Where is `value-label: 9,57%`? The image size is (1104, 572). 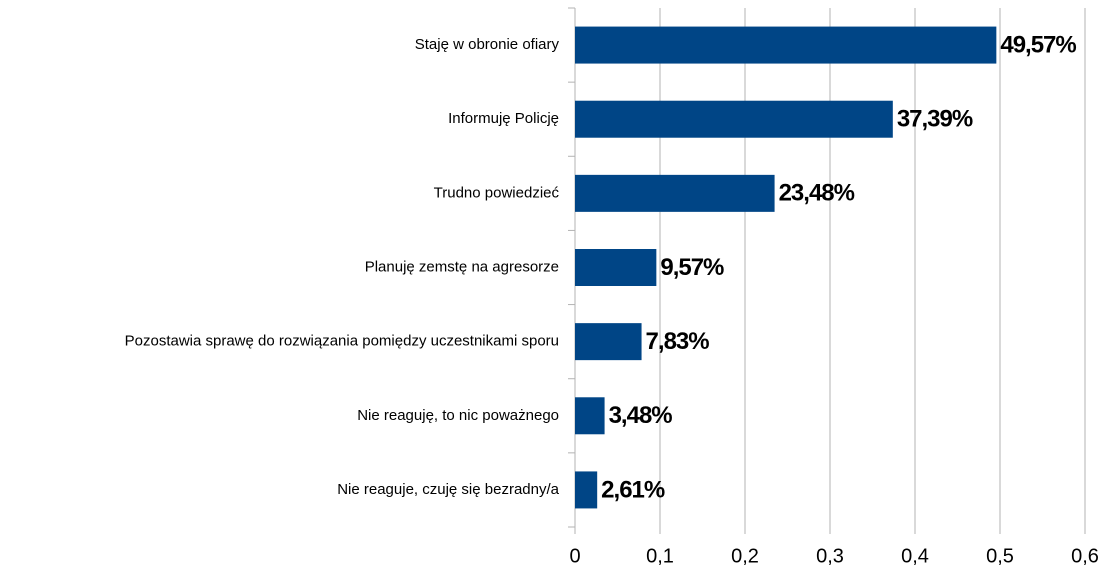
value-label: 9,57% is located at coordinates (692, 267).